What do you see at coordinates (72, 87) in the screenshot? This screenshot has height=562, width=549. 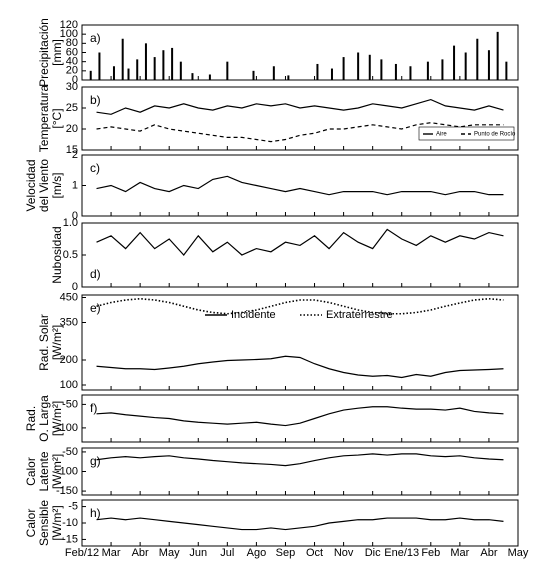 I see `y-tick-label: 30` at bounding box center [72, 87].